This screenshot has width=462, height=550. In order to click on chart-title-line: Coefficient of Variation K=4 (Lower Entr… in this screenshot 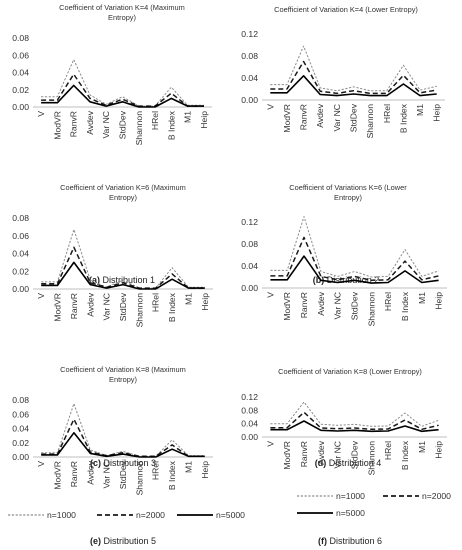, I will do `click(346, 9)`.